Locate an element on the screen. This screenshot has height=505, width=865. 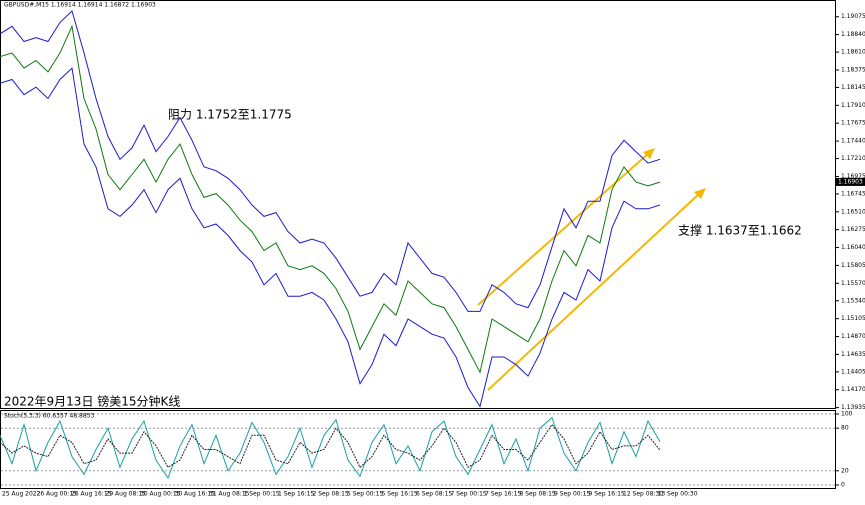
y-tick-label: 1.18610 is located at coordinates (853, 52).